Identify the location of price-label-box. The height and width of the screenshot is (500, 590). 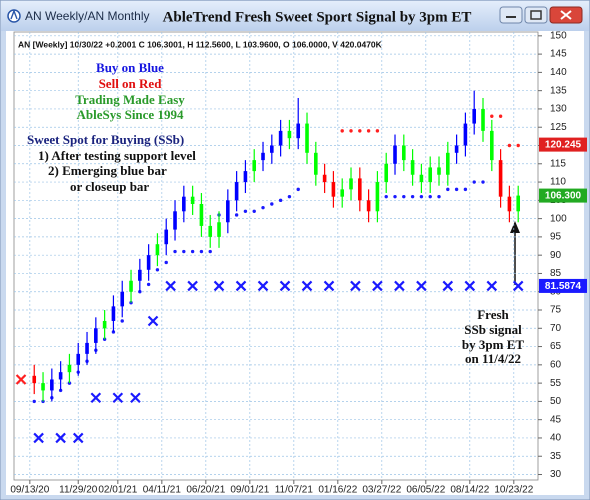
(563, 195).